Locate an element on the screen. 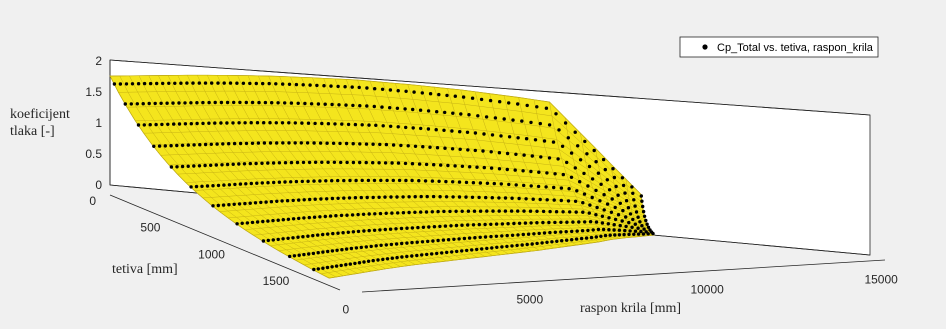 The image size is (946, 329). z-tick-label: 0 is located at coordinates (98, 185).